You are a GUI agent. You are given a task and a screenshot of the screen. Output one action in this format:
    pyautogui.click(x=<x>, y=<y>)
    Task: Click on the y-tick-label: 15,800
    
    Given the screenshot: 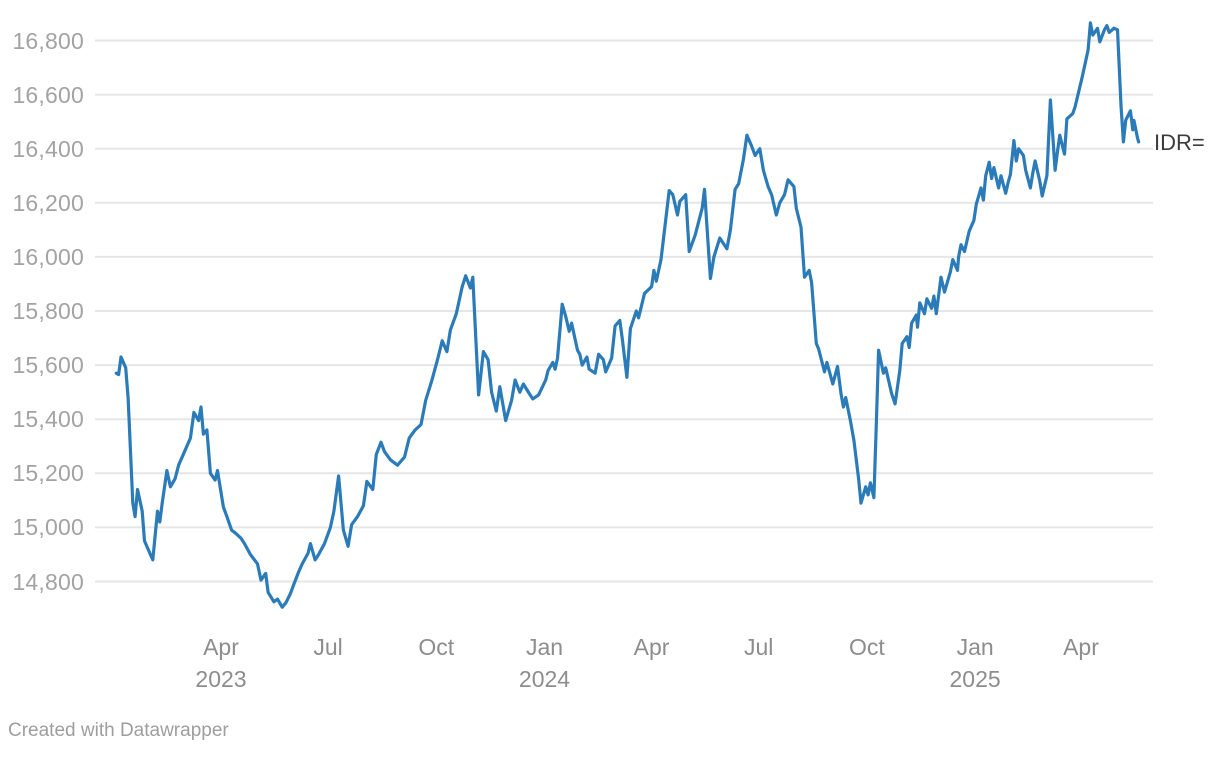 What is the action you would take?
    pyautogui.click(x=48, y=311)
    